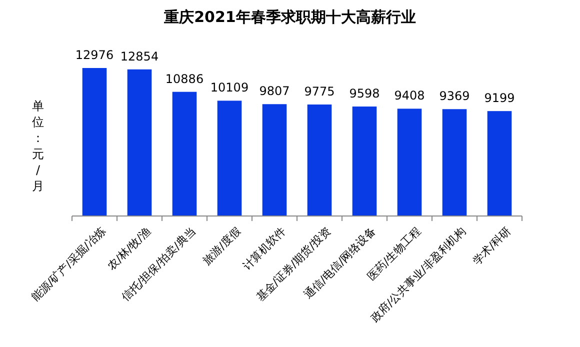  What do you see at coordinates (454, 96) in the screenshot?
I see `data-label: 9369` at bounding box center [454, 96].